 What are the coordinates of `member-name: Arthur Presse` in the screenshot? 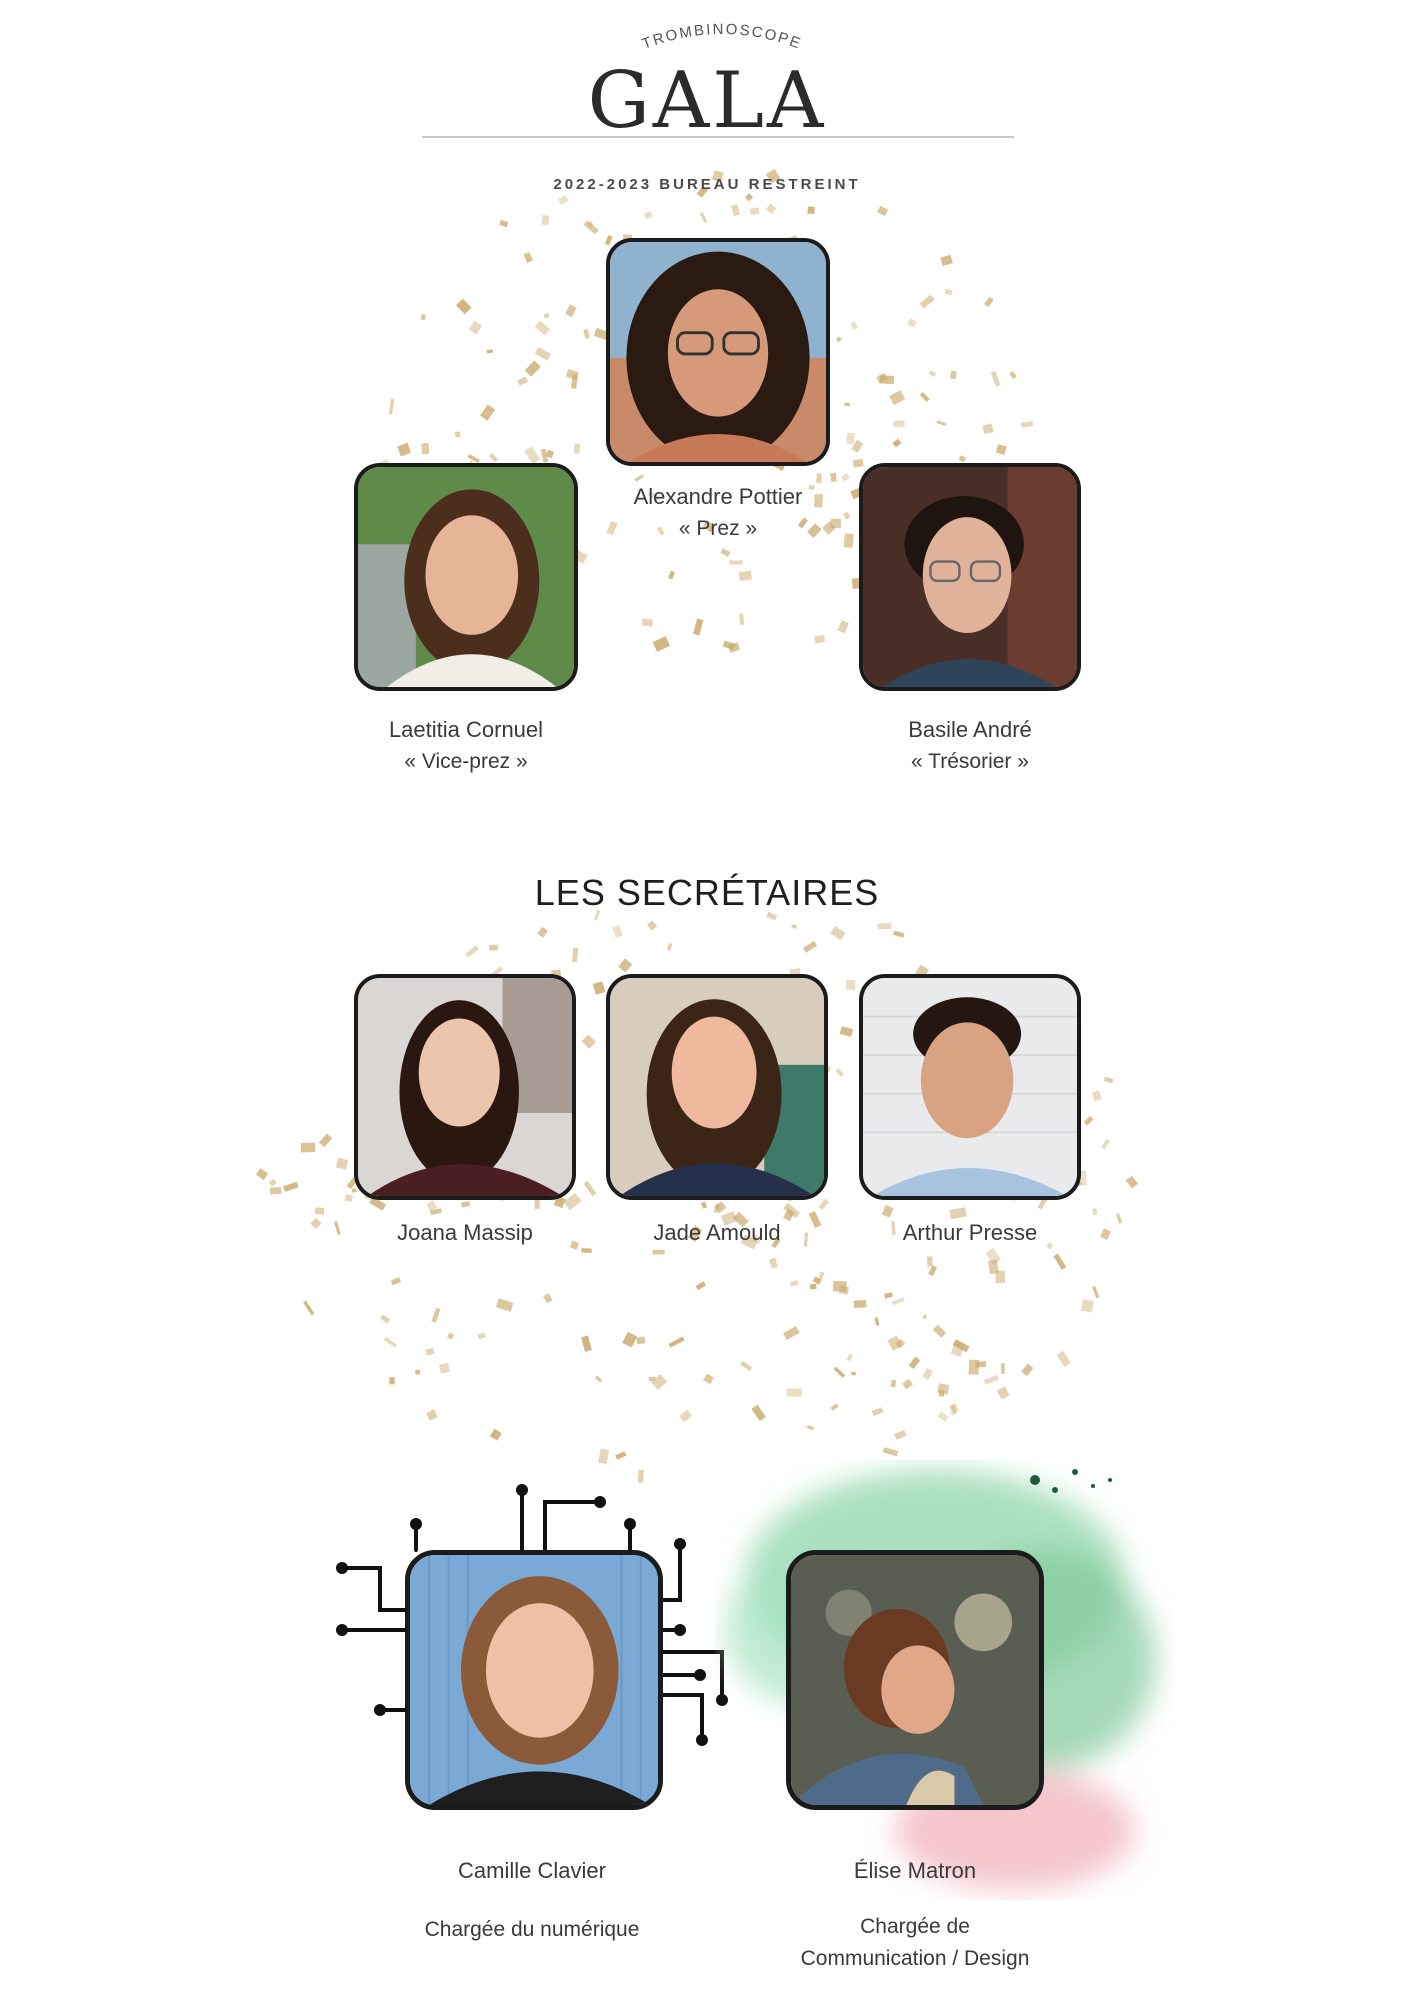 It's located at (970, 1232).